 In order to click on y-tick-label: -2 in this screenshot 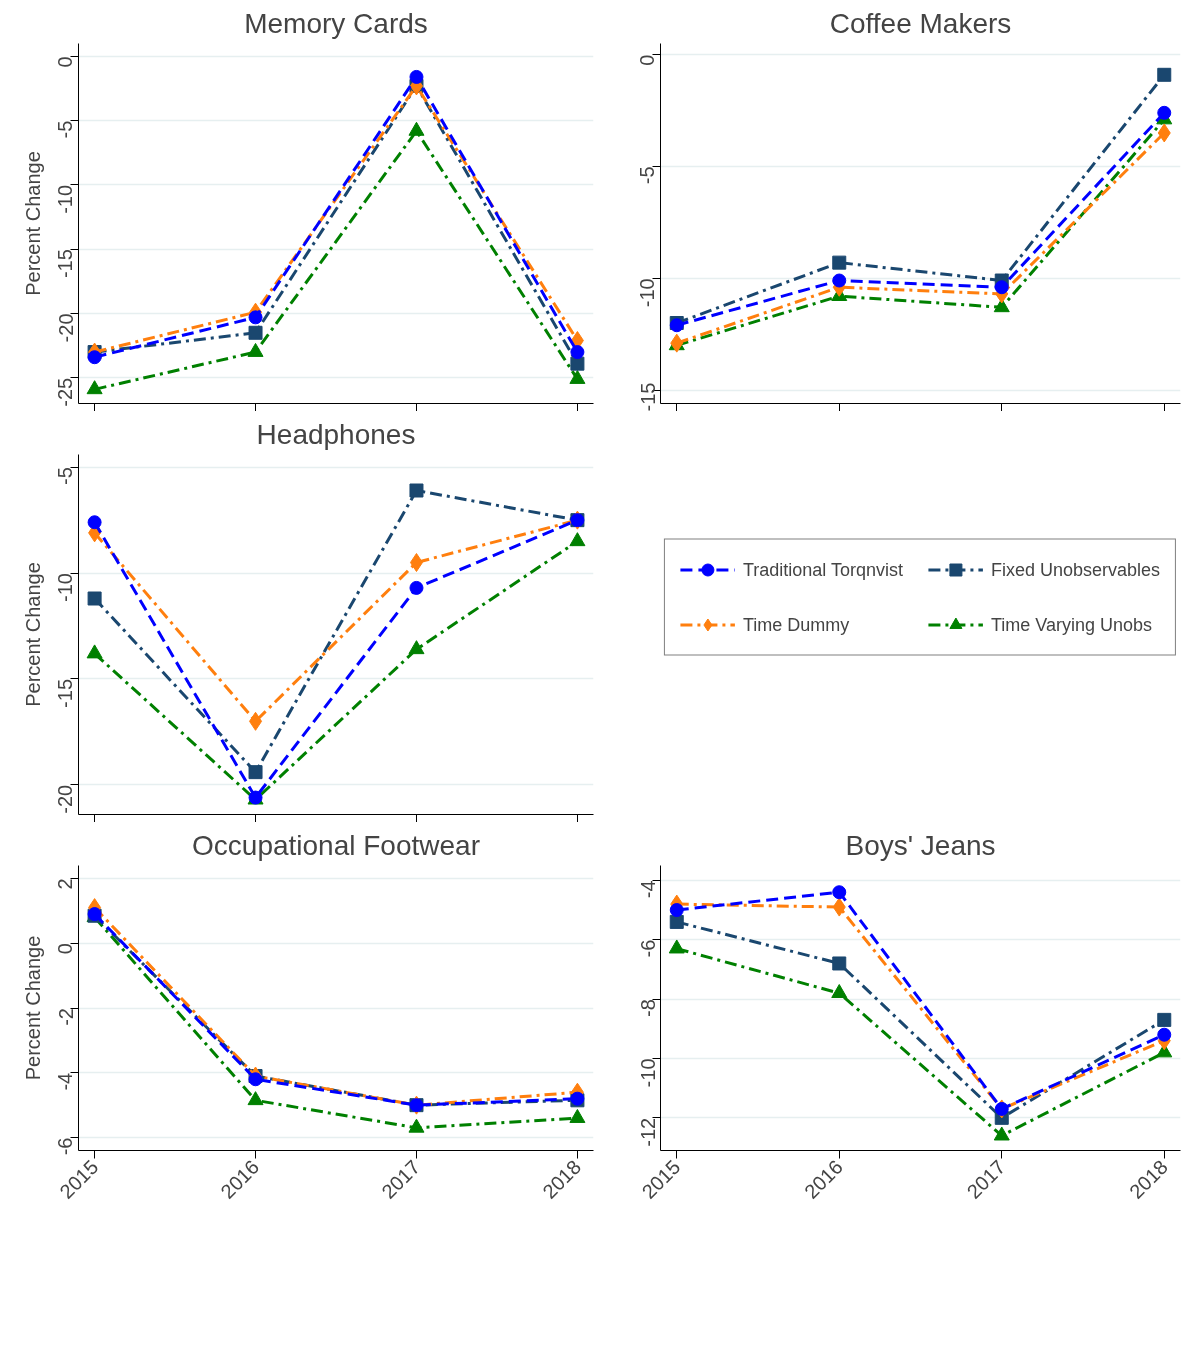, I will do `click(65, 1016)`.